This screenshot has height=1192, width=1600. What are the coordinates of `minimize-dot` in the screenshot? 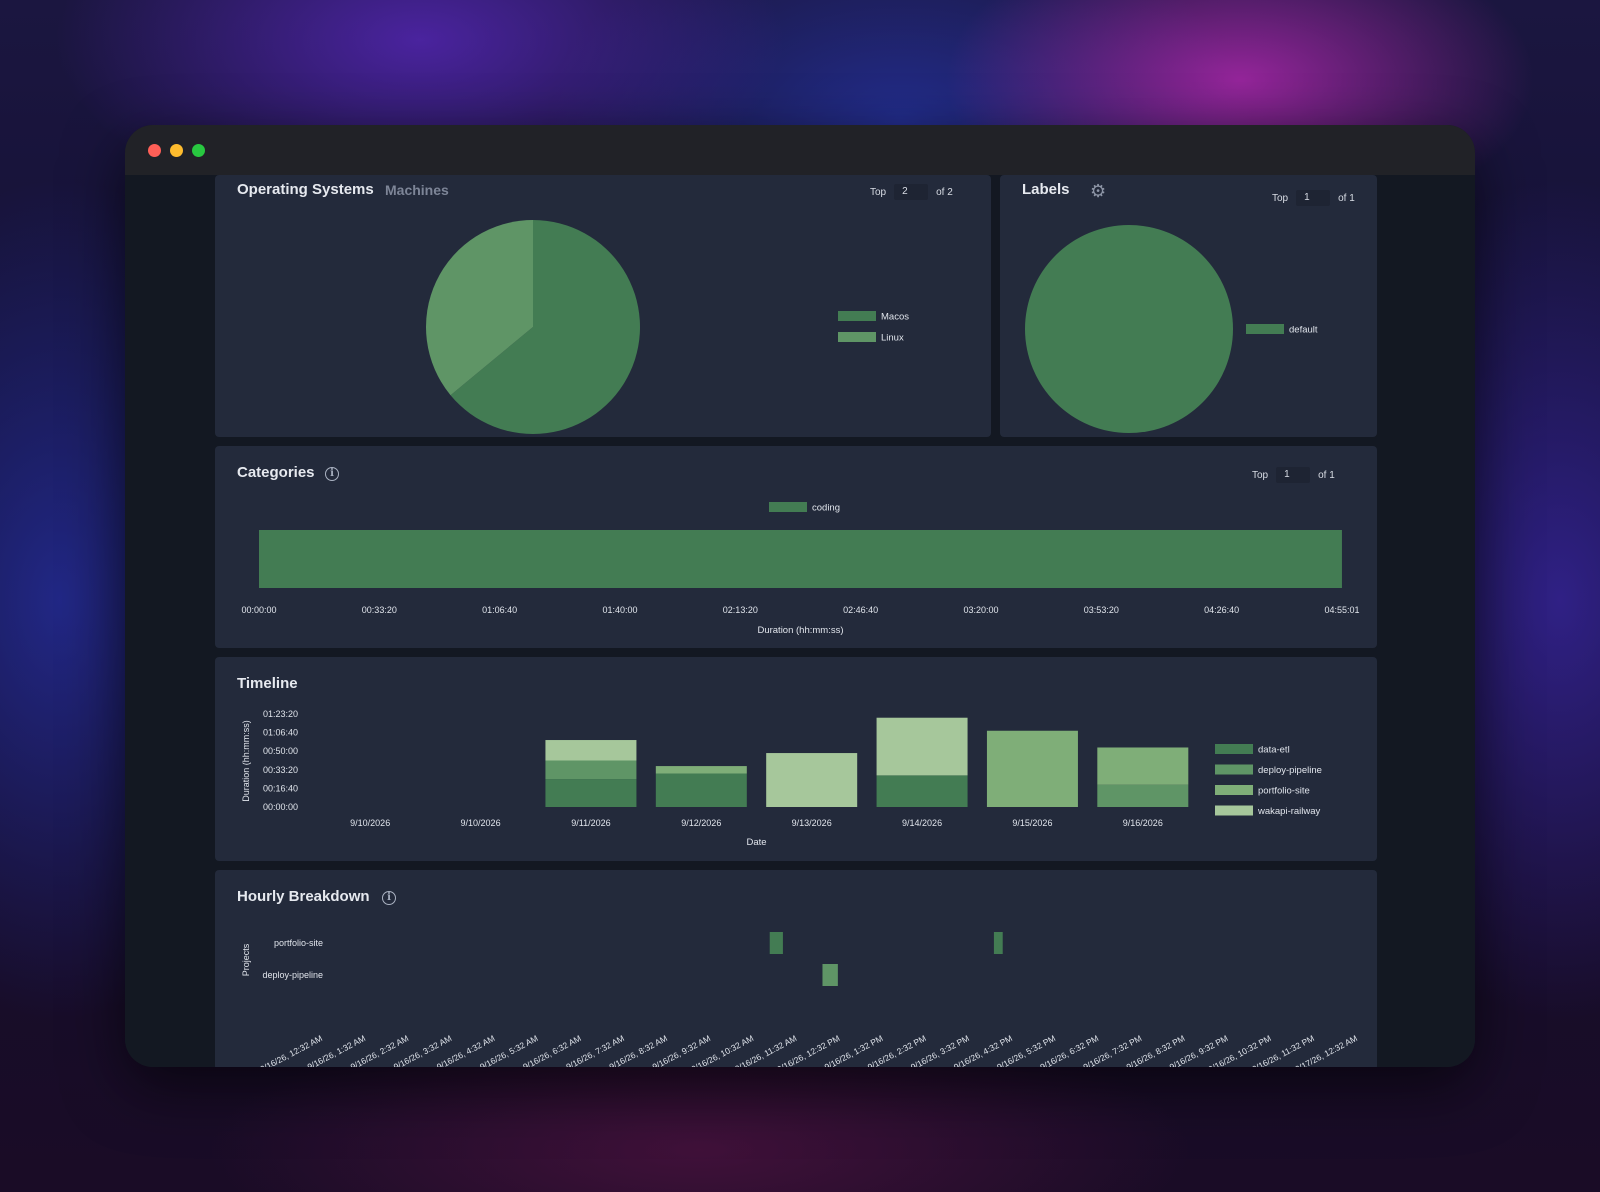 It's located at (176, 150).